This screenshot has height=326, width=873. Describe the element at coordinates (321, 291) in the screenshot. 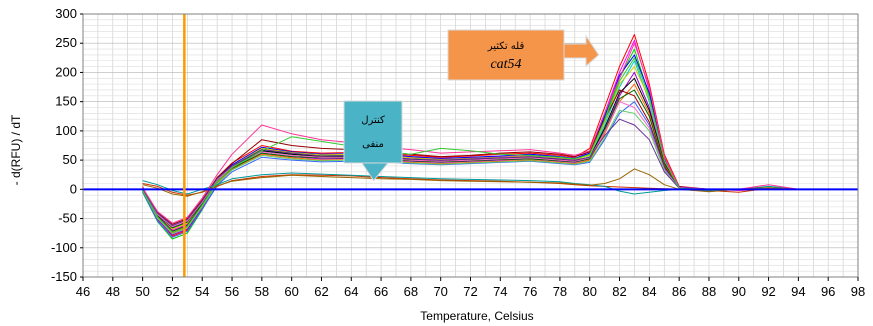

I see `x-tick-label: 62` at that location.